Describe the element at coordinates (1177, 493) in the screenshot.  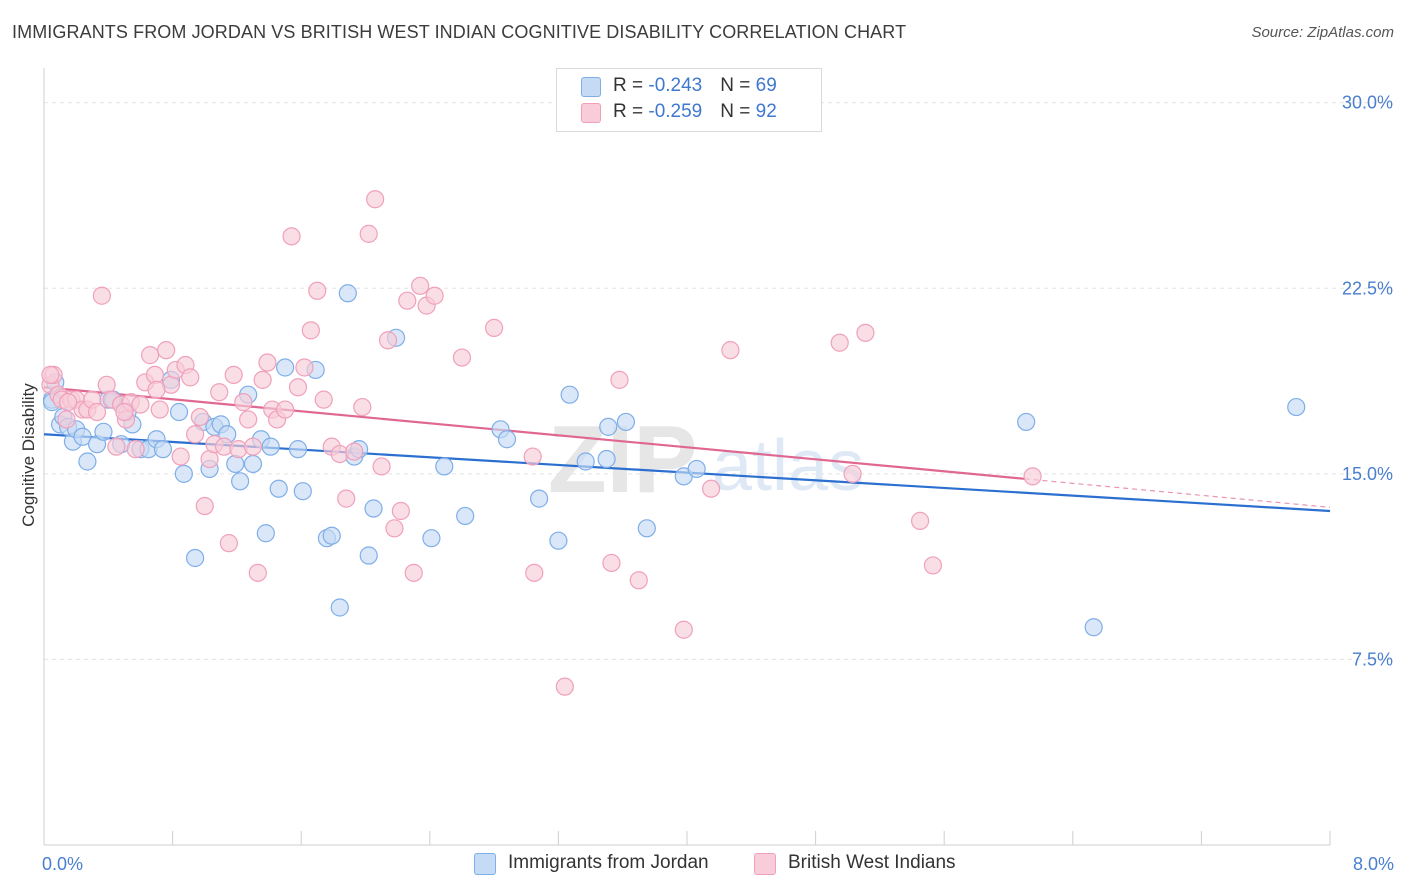
I see `trend-line-extension` at that location.